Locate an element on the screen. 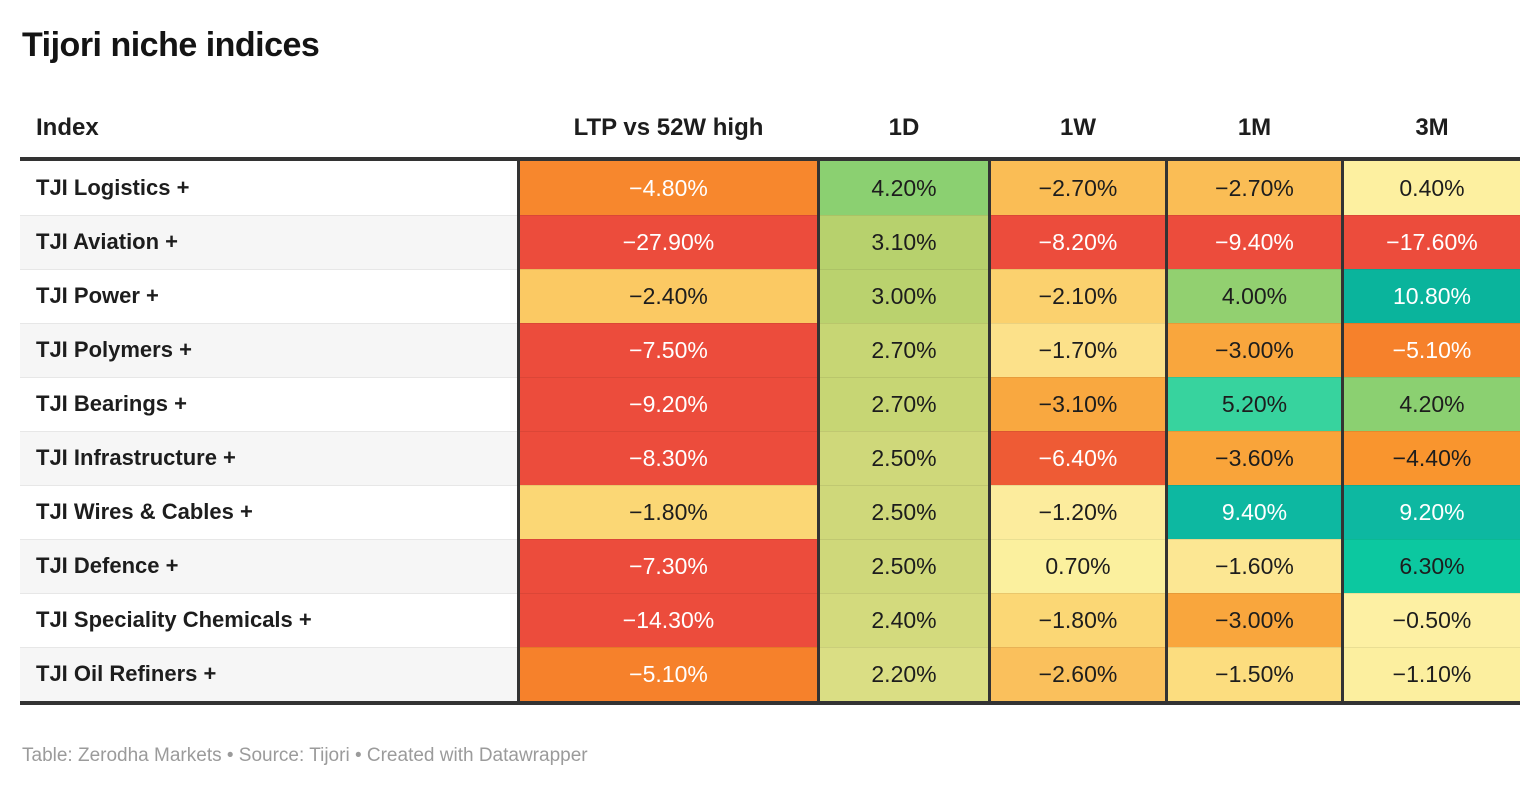 The width and height of the screenshot is (1540, 810). row-label-expandable: TJI Logistics + is located at coordinates (268, 188).